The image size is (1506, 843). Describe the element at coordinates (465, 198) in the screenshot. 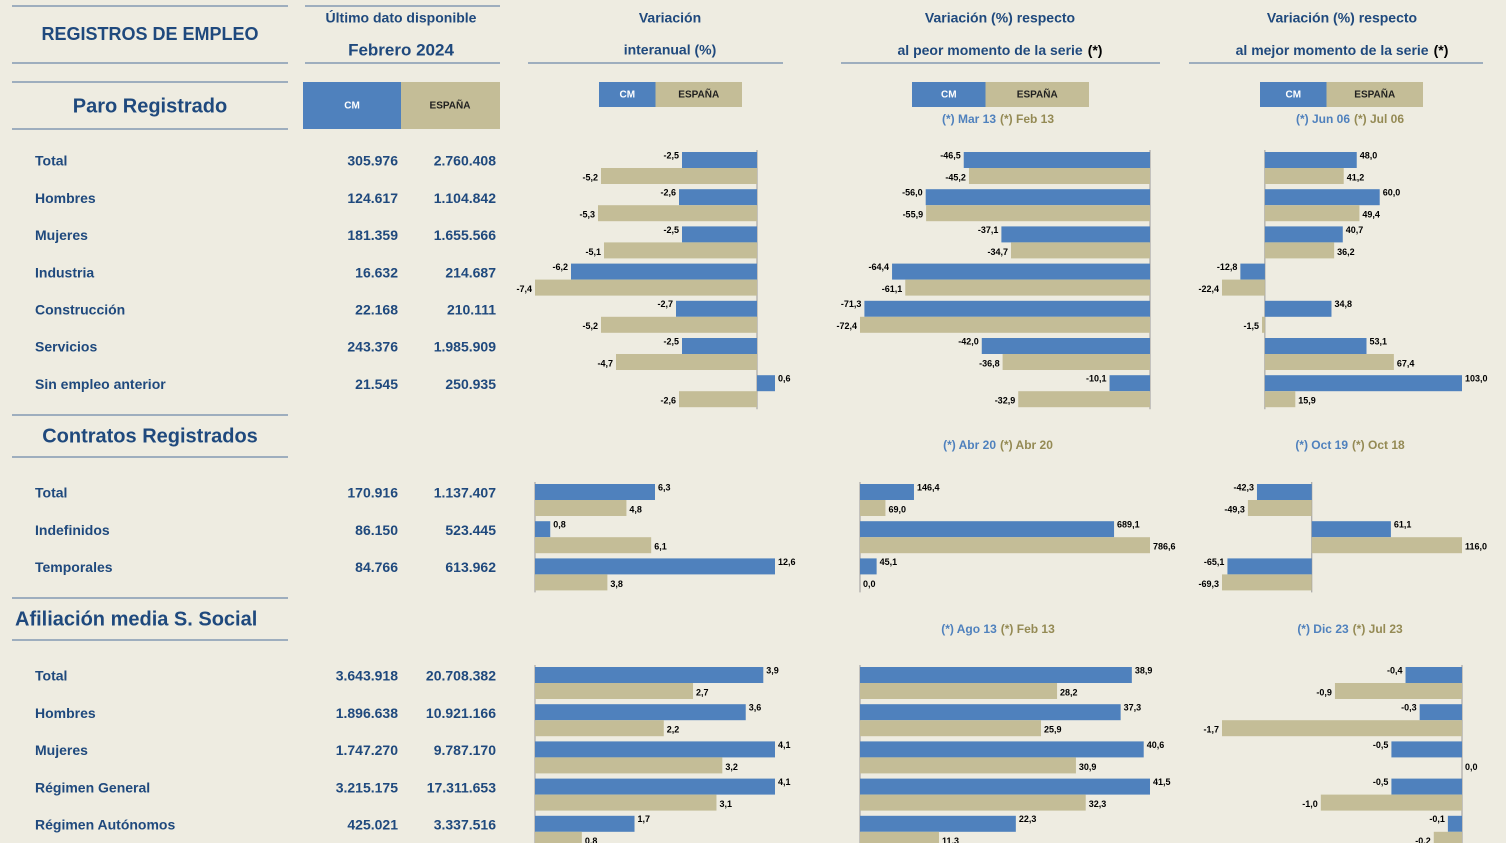

I see `row-value: 1.104.842` at that location.